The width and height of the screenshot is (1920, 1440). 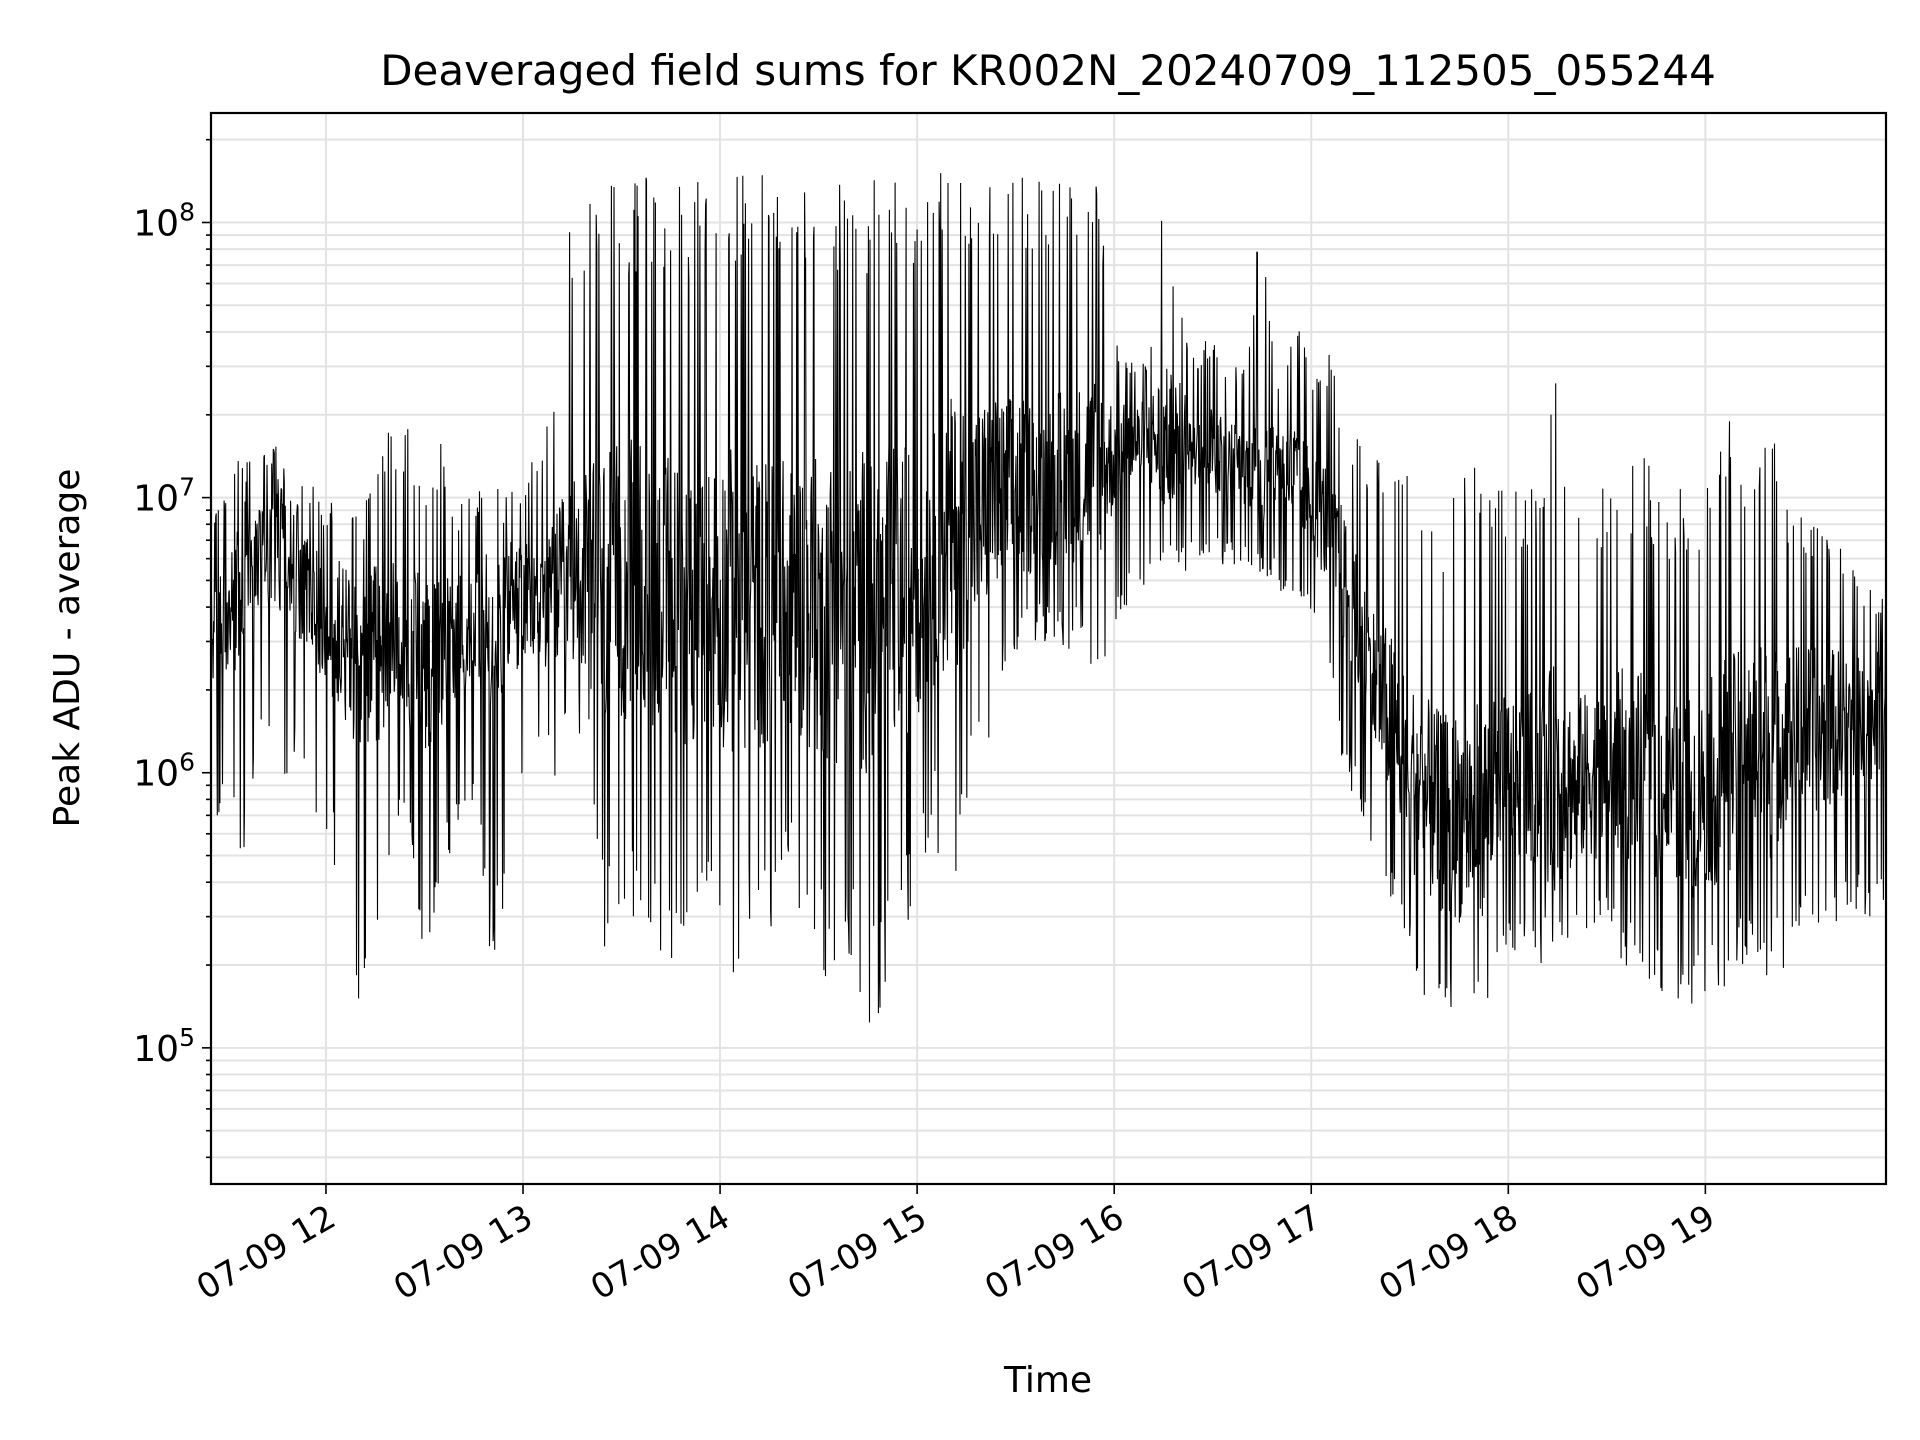 What do you see at coordinates (1047, 1380) in the screenshot?
I see `x-axis-label: Time` at bounding box center [1047, 1380].